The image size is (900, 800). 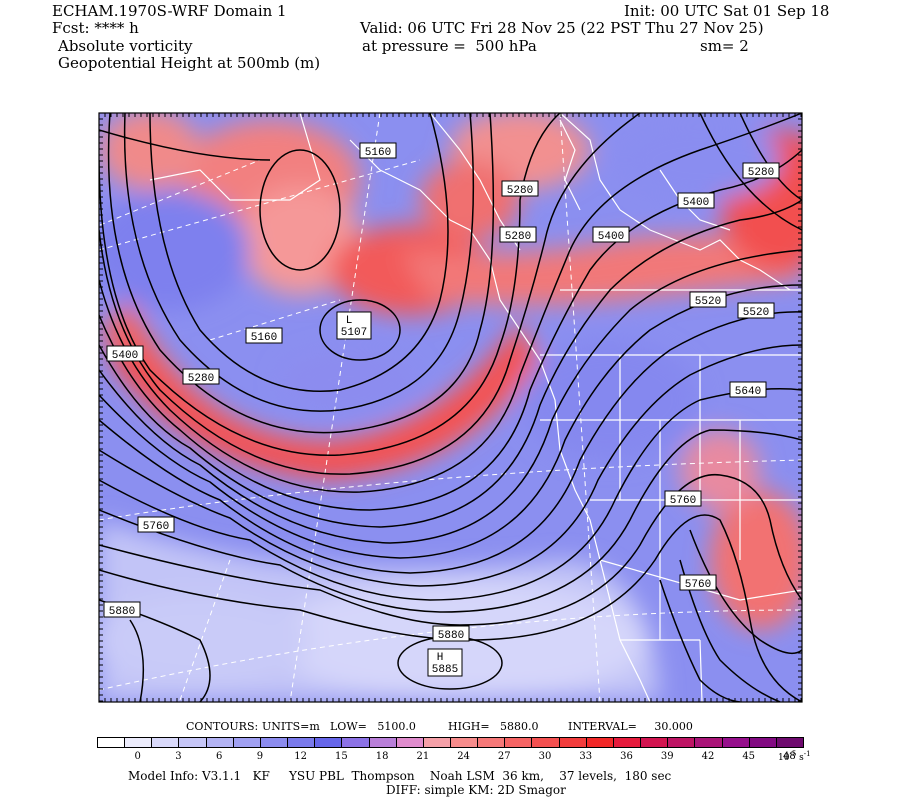 What do you see at coordinates (219, 756) in the screenshot?
I see `colorbar-tick-label: 6` at bounding box center [219, 756].